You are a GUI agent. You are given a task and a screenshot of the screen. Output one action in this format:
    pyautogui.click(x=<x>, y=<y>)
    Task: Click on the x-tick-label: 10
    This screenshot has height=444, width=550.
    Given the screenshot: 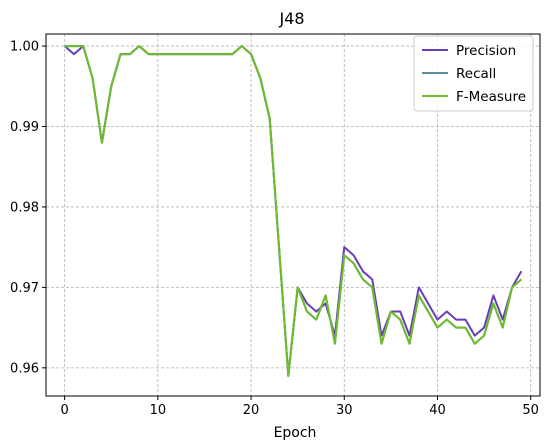 What is the action you would take?
    pyautogui.click(x=158, y=410)
    